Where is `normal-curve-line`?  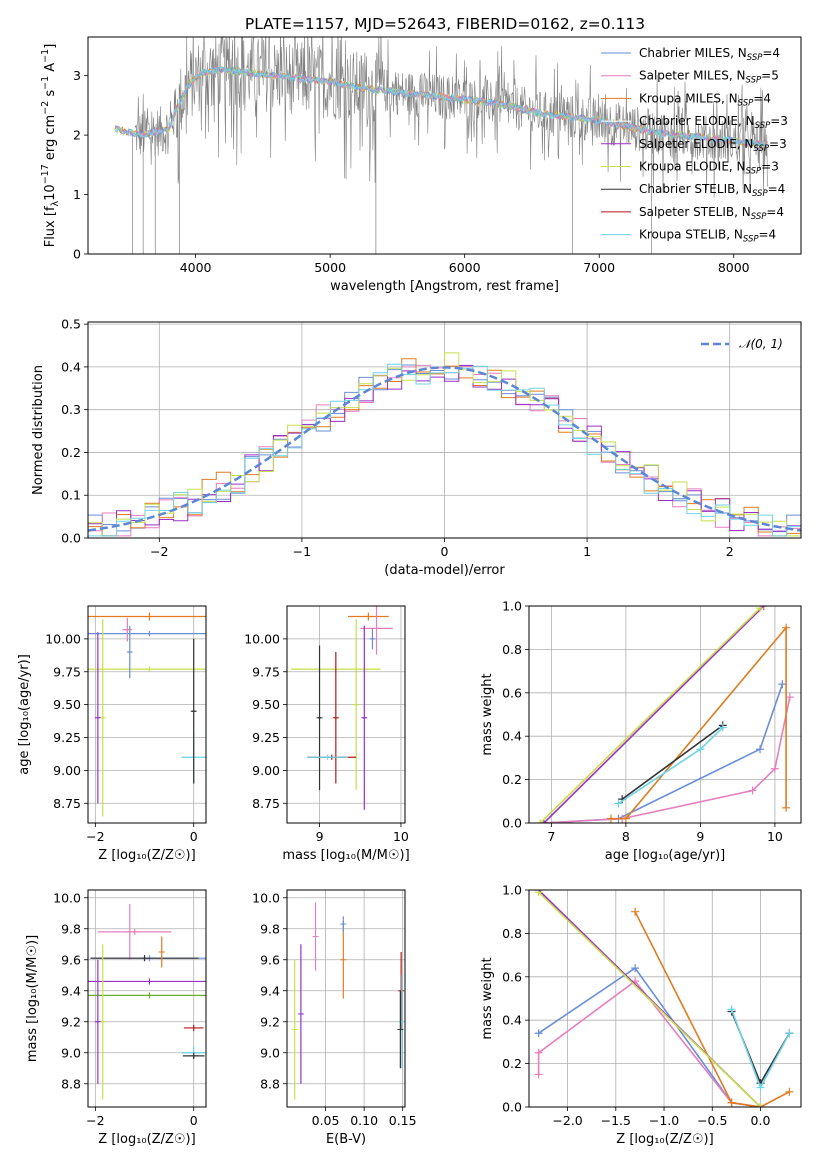
normal-curve-line is located at coordinates (444, 449).